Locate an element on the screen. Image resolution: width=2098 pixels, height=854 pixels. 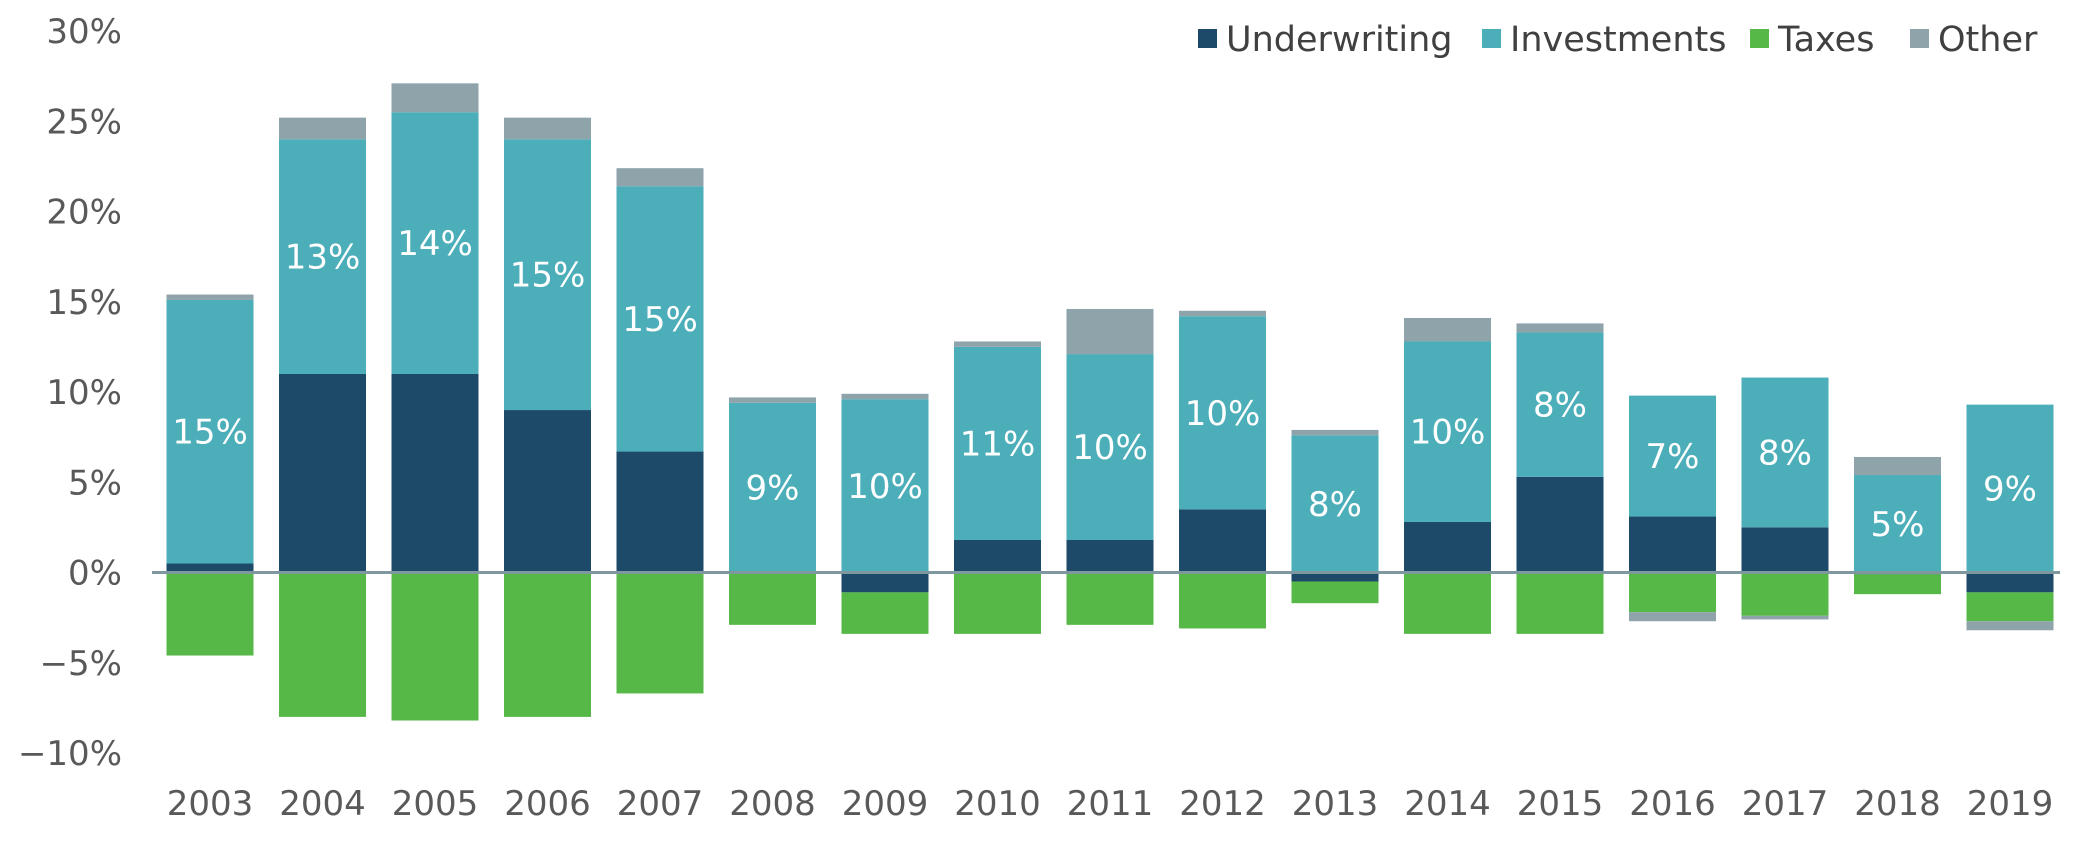
x-tick-label: 2004 is located at coordinates (322, 804).